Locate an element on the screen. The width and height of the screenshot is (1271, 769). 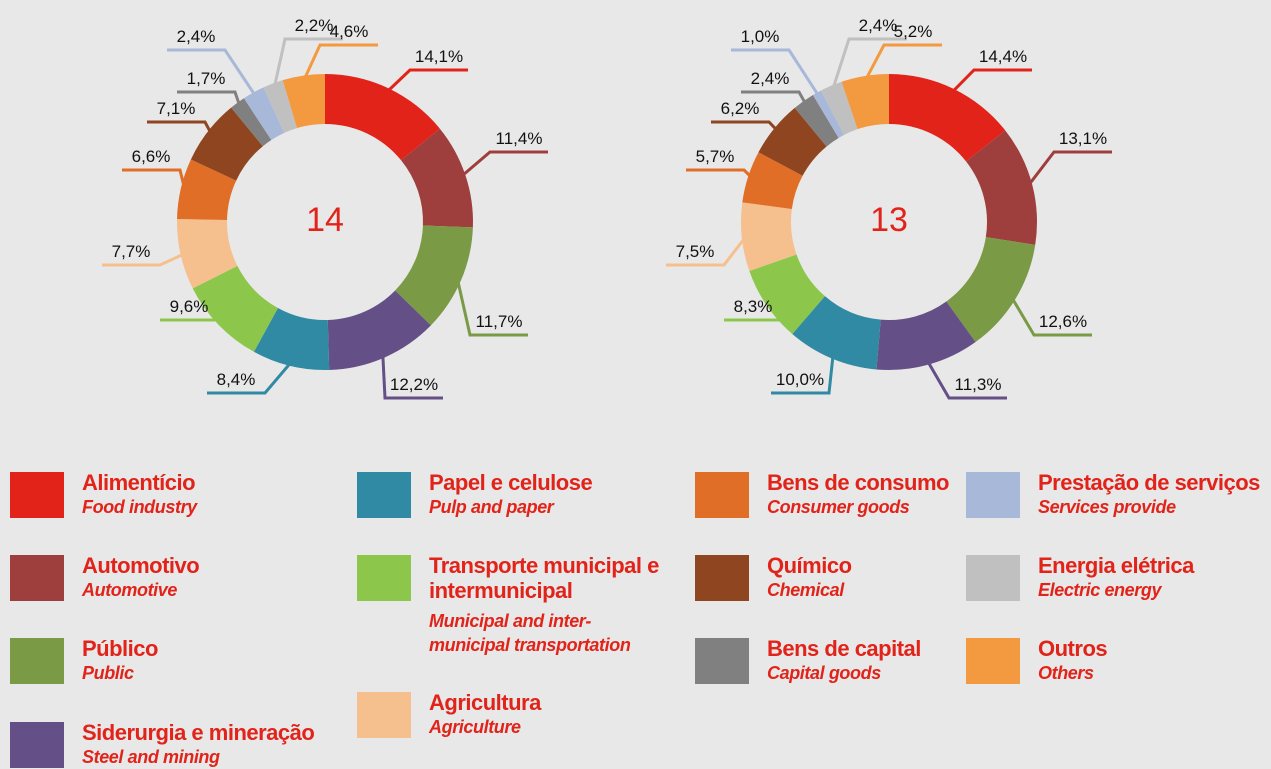
value-label: 11,3% is located at coordinates (978, 384).